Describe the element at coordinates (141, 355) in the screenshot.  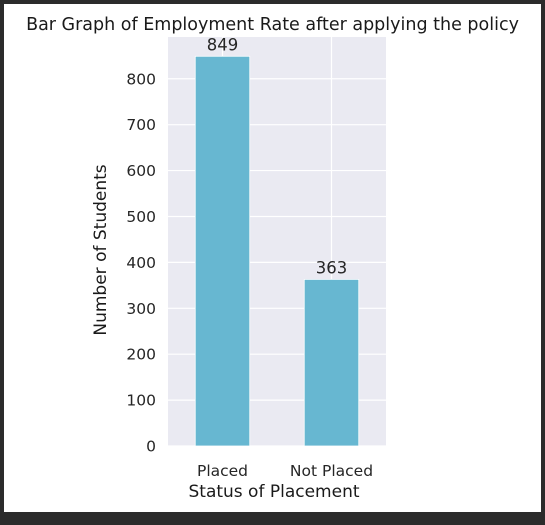
I see `y-tick-label: 200` at that location.